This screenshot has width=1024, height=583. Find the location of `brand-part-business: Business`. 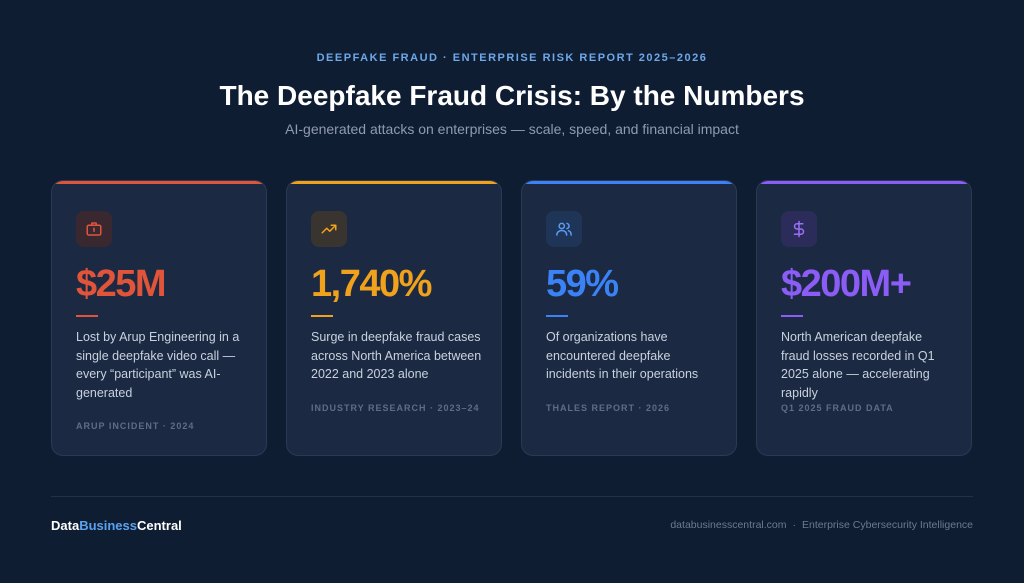

brand-part-business: Business is located at coordinates (108, 525).